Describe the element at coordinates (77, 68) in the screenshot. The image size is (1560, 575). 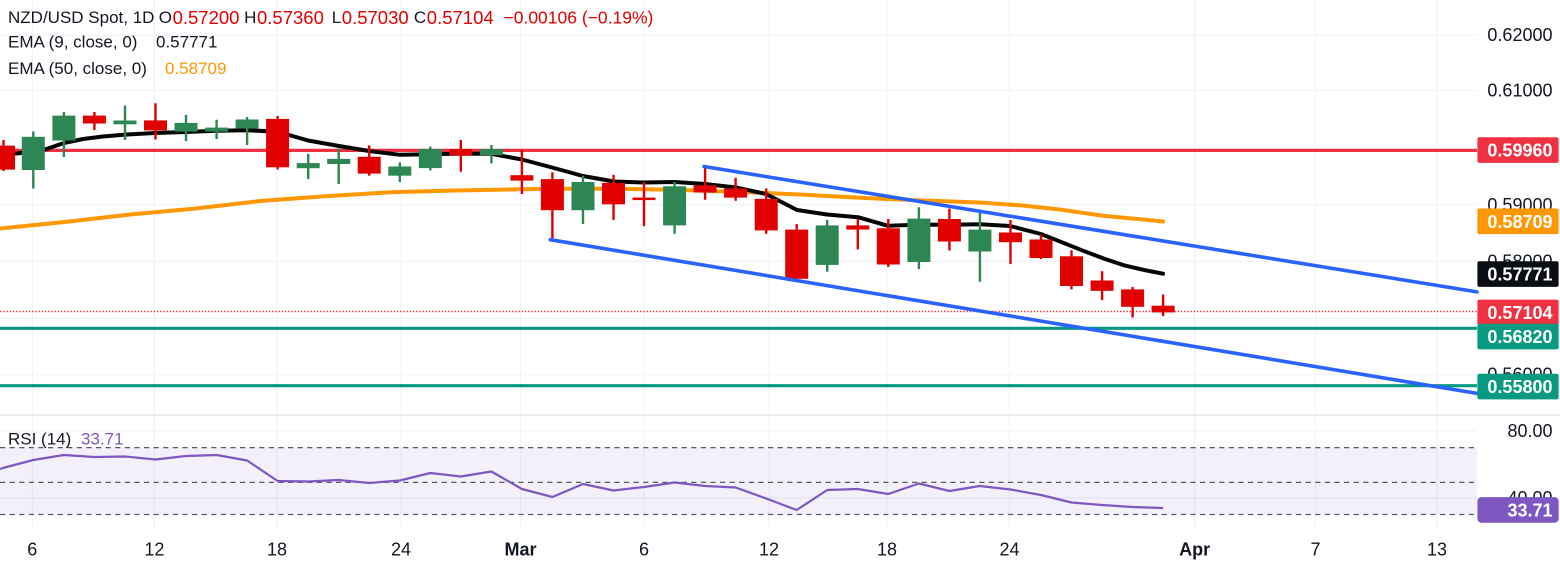
I see `svg-text: EMA (50, close, 0)` at that location.